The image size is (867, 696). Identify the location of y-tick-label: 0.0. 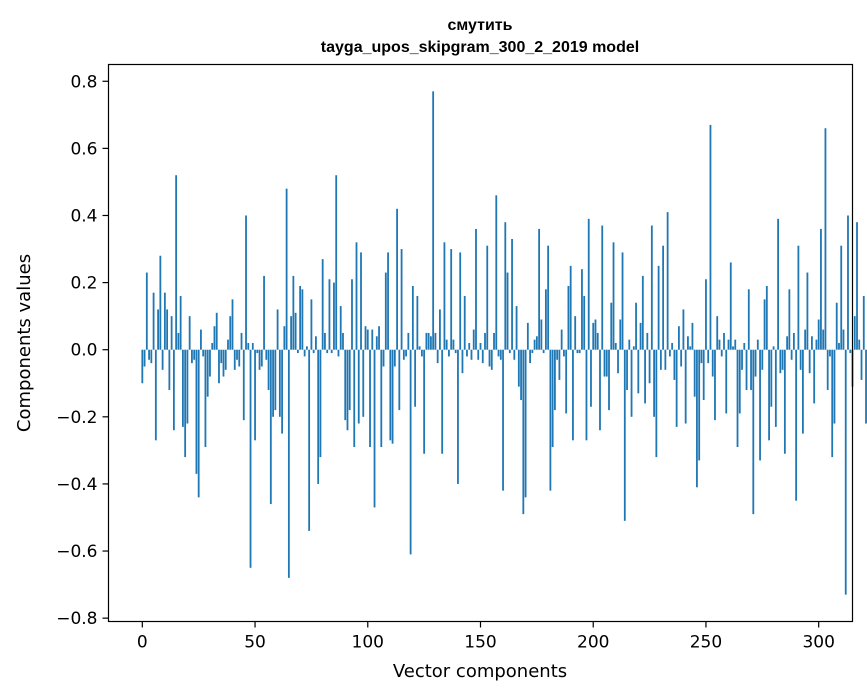
(83, 351).